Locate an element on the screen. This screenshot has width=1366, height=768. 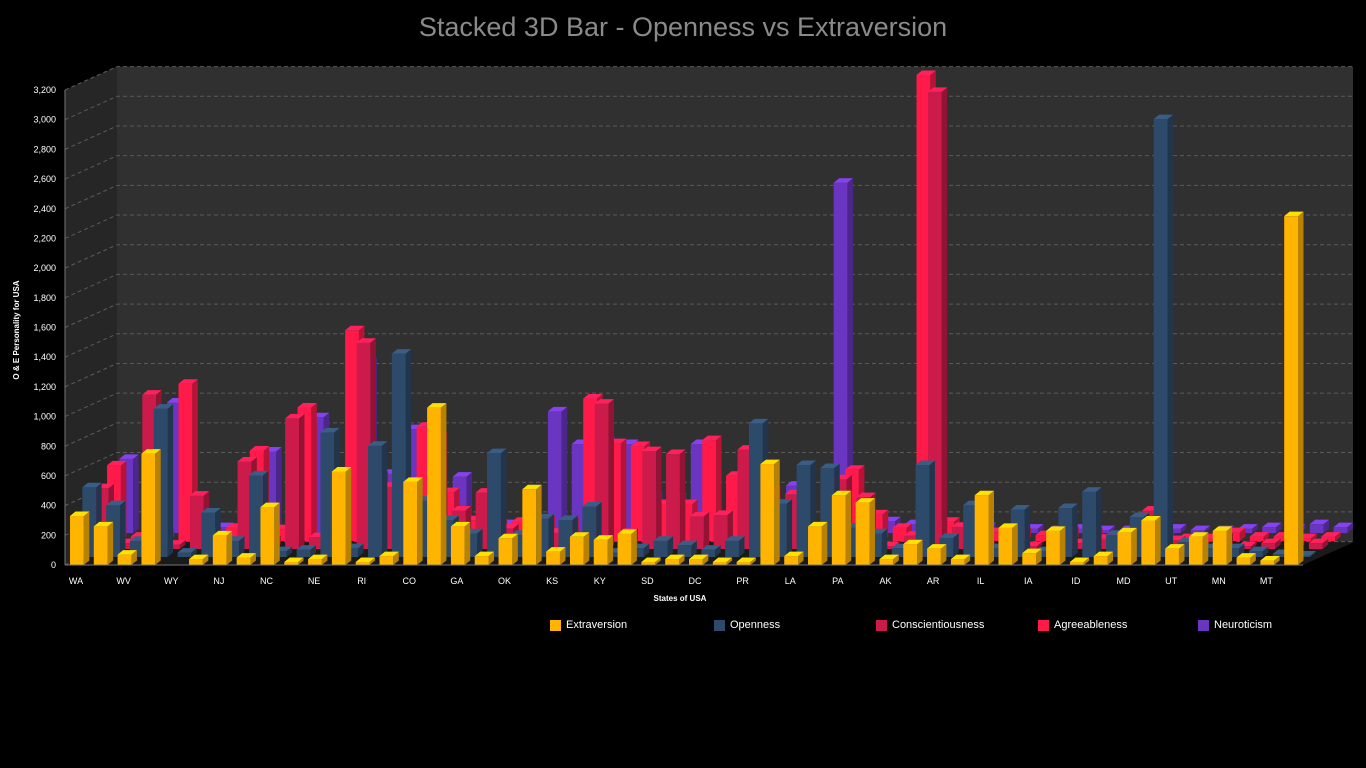
x-tick-label: PA is located at coordinates (837, 581).